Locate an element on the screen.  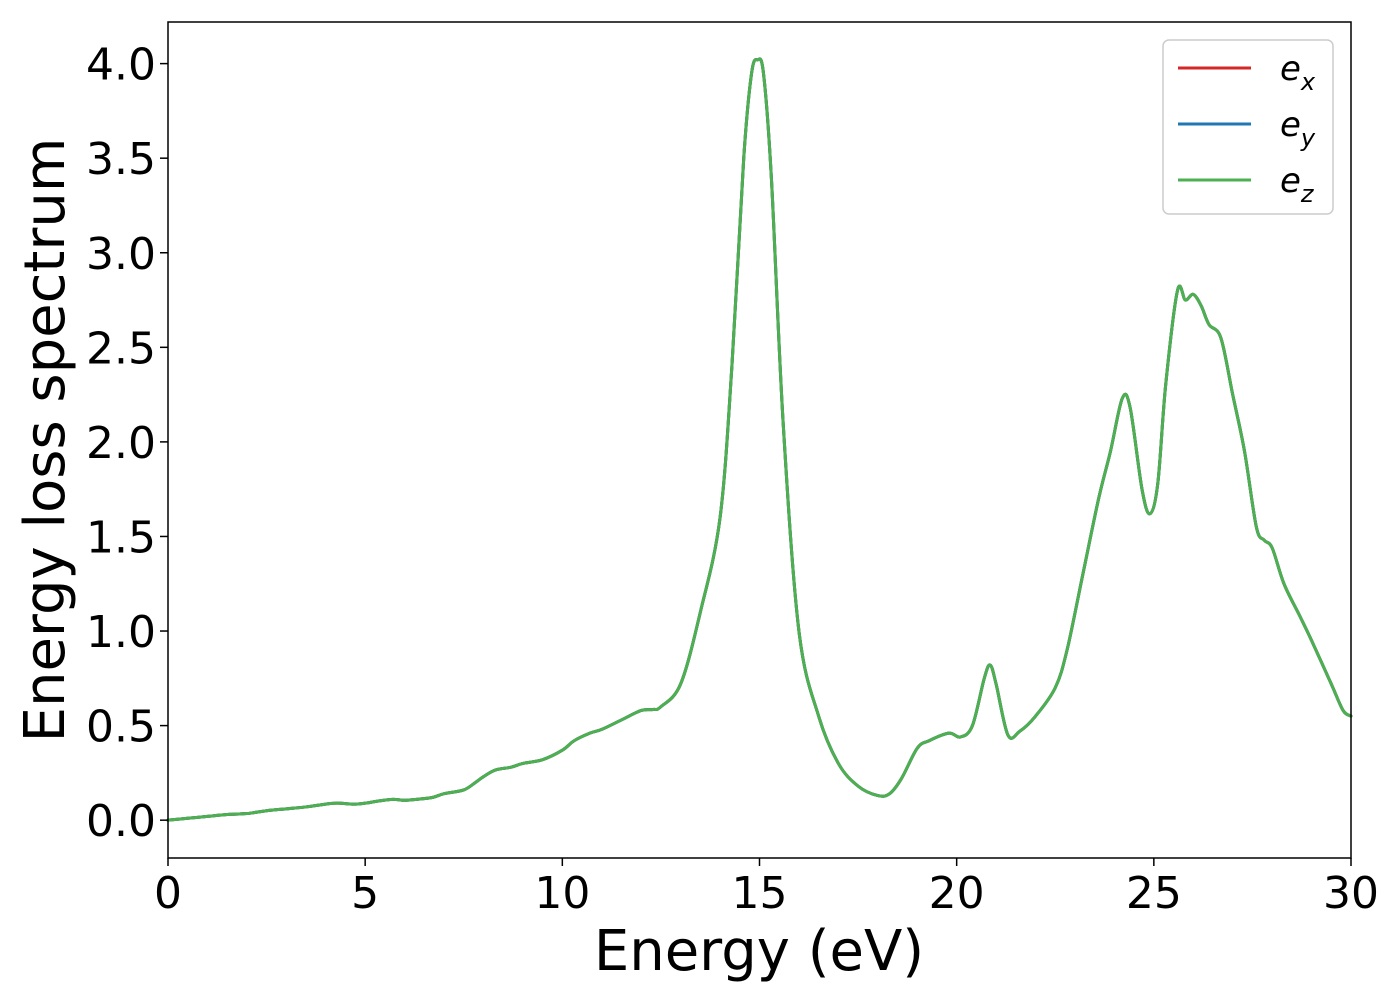
x-tick-label: 20 is located at coordinates (957, 893).